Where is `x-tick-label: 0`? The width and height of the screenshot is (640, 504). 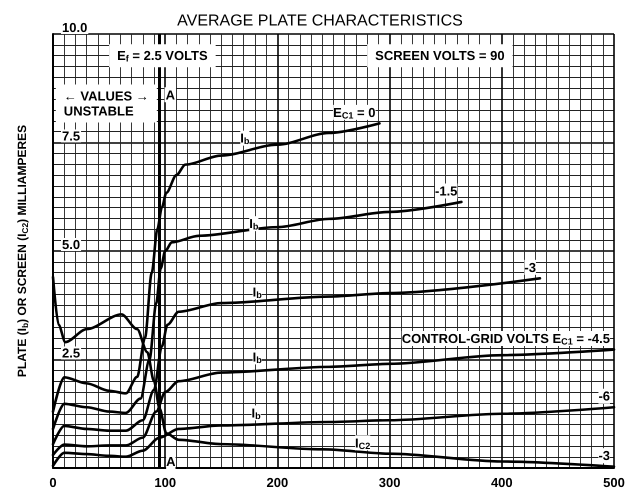
x-tick-label: 0 is located at coordinates (53, 482).